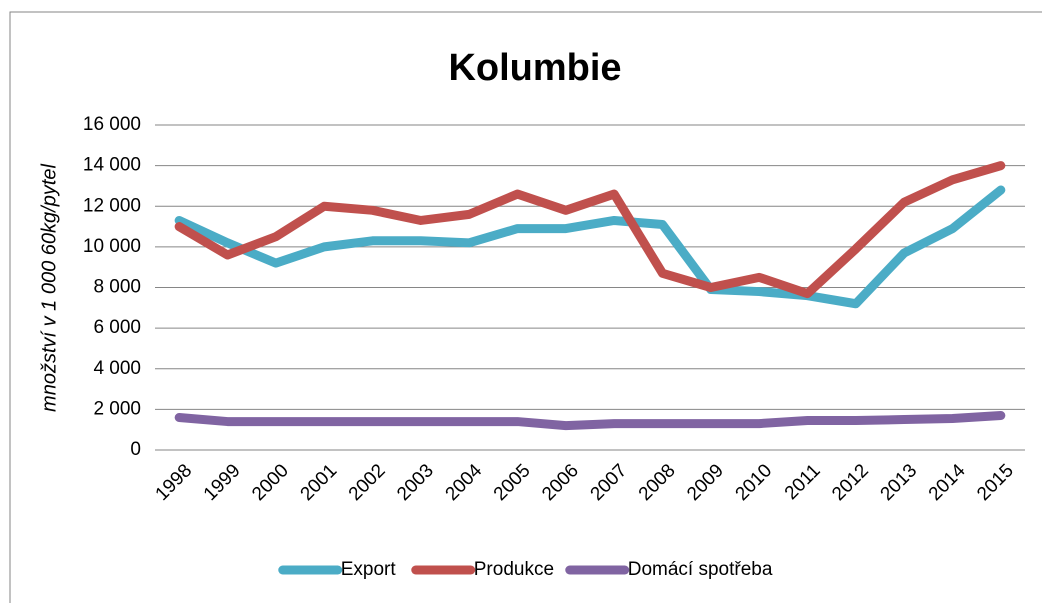  I want to click on x-tick-label: 2015, so click(995, 482).